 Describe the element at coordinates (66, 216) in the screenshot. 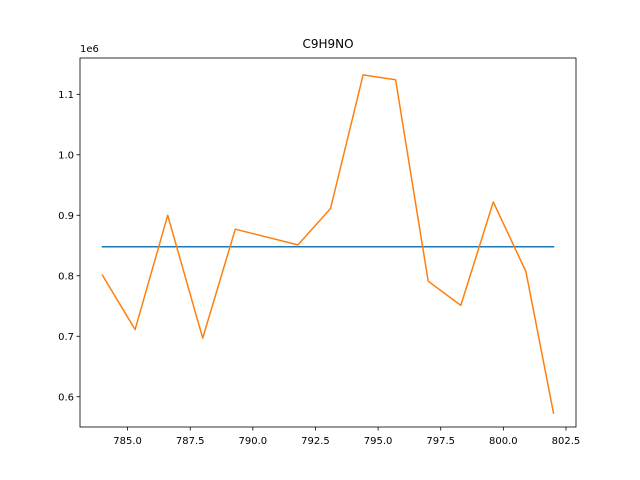

I see `y-tick-label: 0.9` at that location.